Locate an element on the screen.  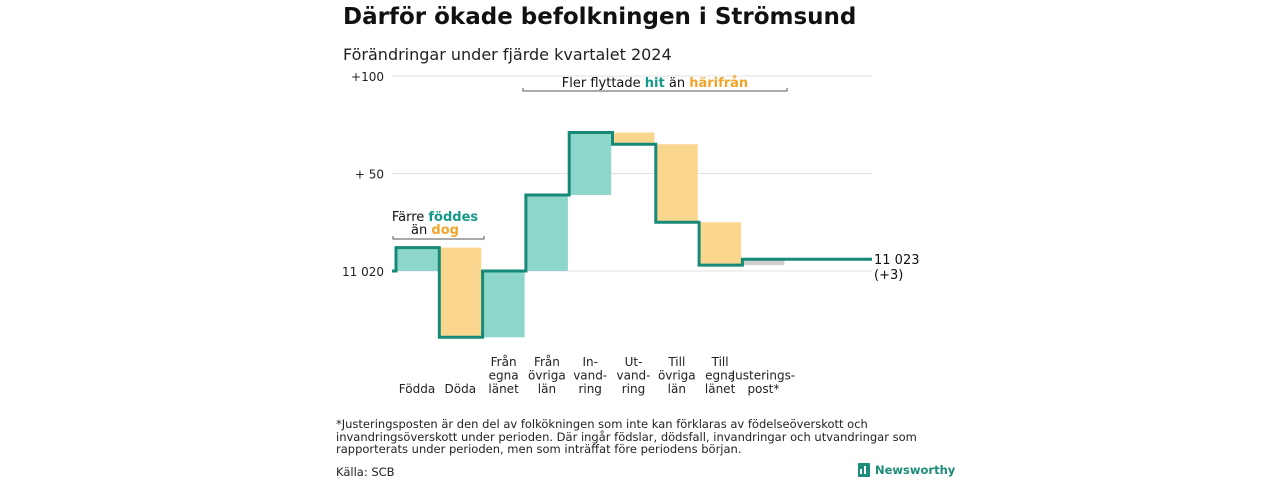
end-change: (+3) is located at coordinates (888, 275).